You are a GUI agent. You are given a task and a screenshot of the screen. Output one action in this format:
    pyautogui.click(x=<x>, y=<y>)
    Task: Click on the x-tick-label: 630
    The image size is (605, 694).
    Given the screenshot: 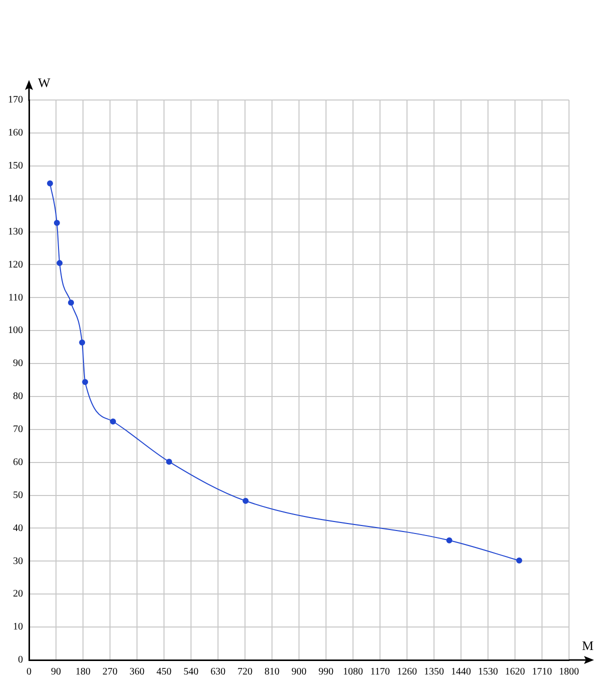 What is the action you would take?
    pyautogui.click(x=218, y=672)
    